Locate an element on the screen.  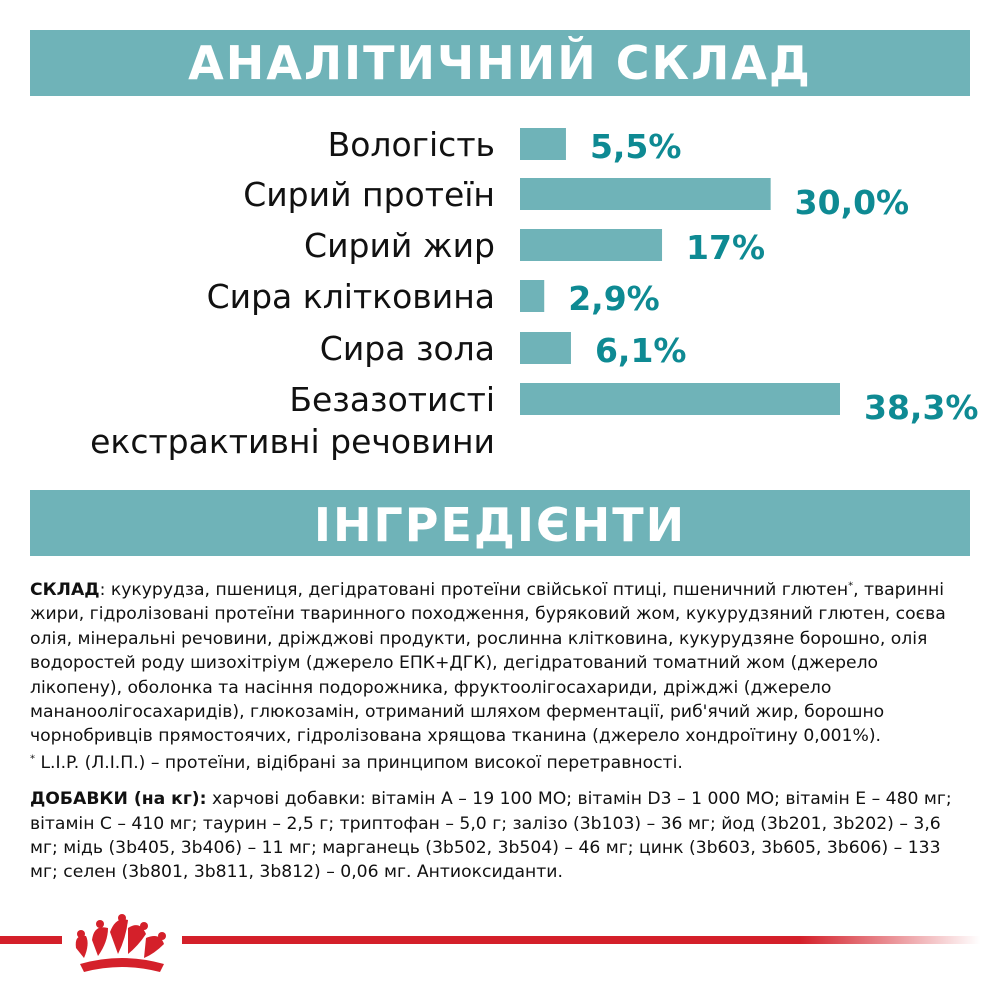
value-label-6: 38,3% is located at coordinates (921, 407).